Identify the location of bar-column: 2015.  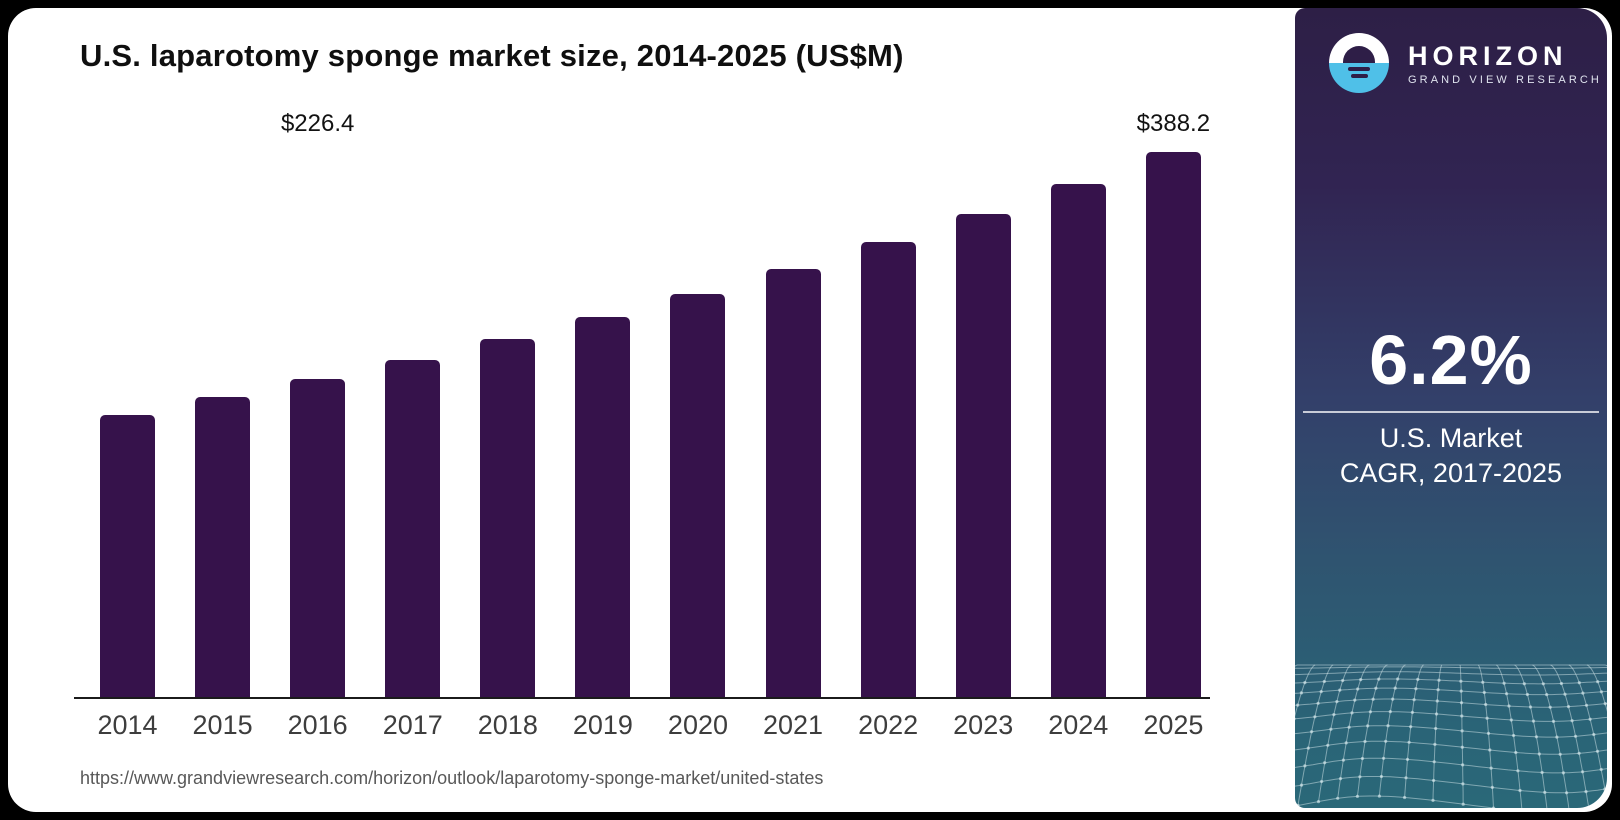
(223, 442).